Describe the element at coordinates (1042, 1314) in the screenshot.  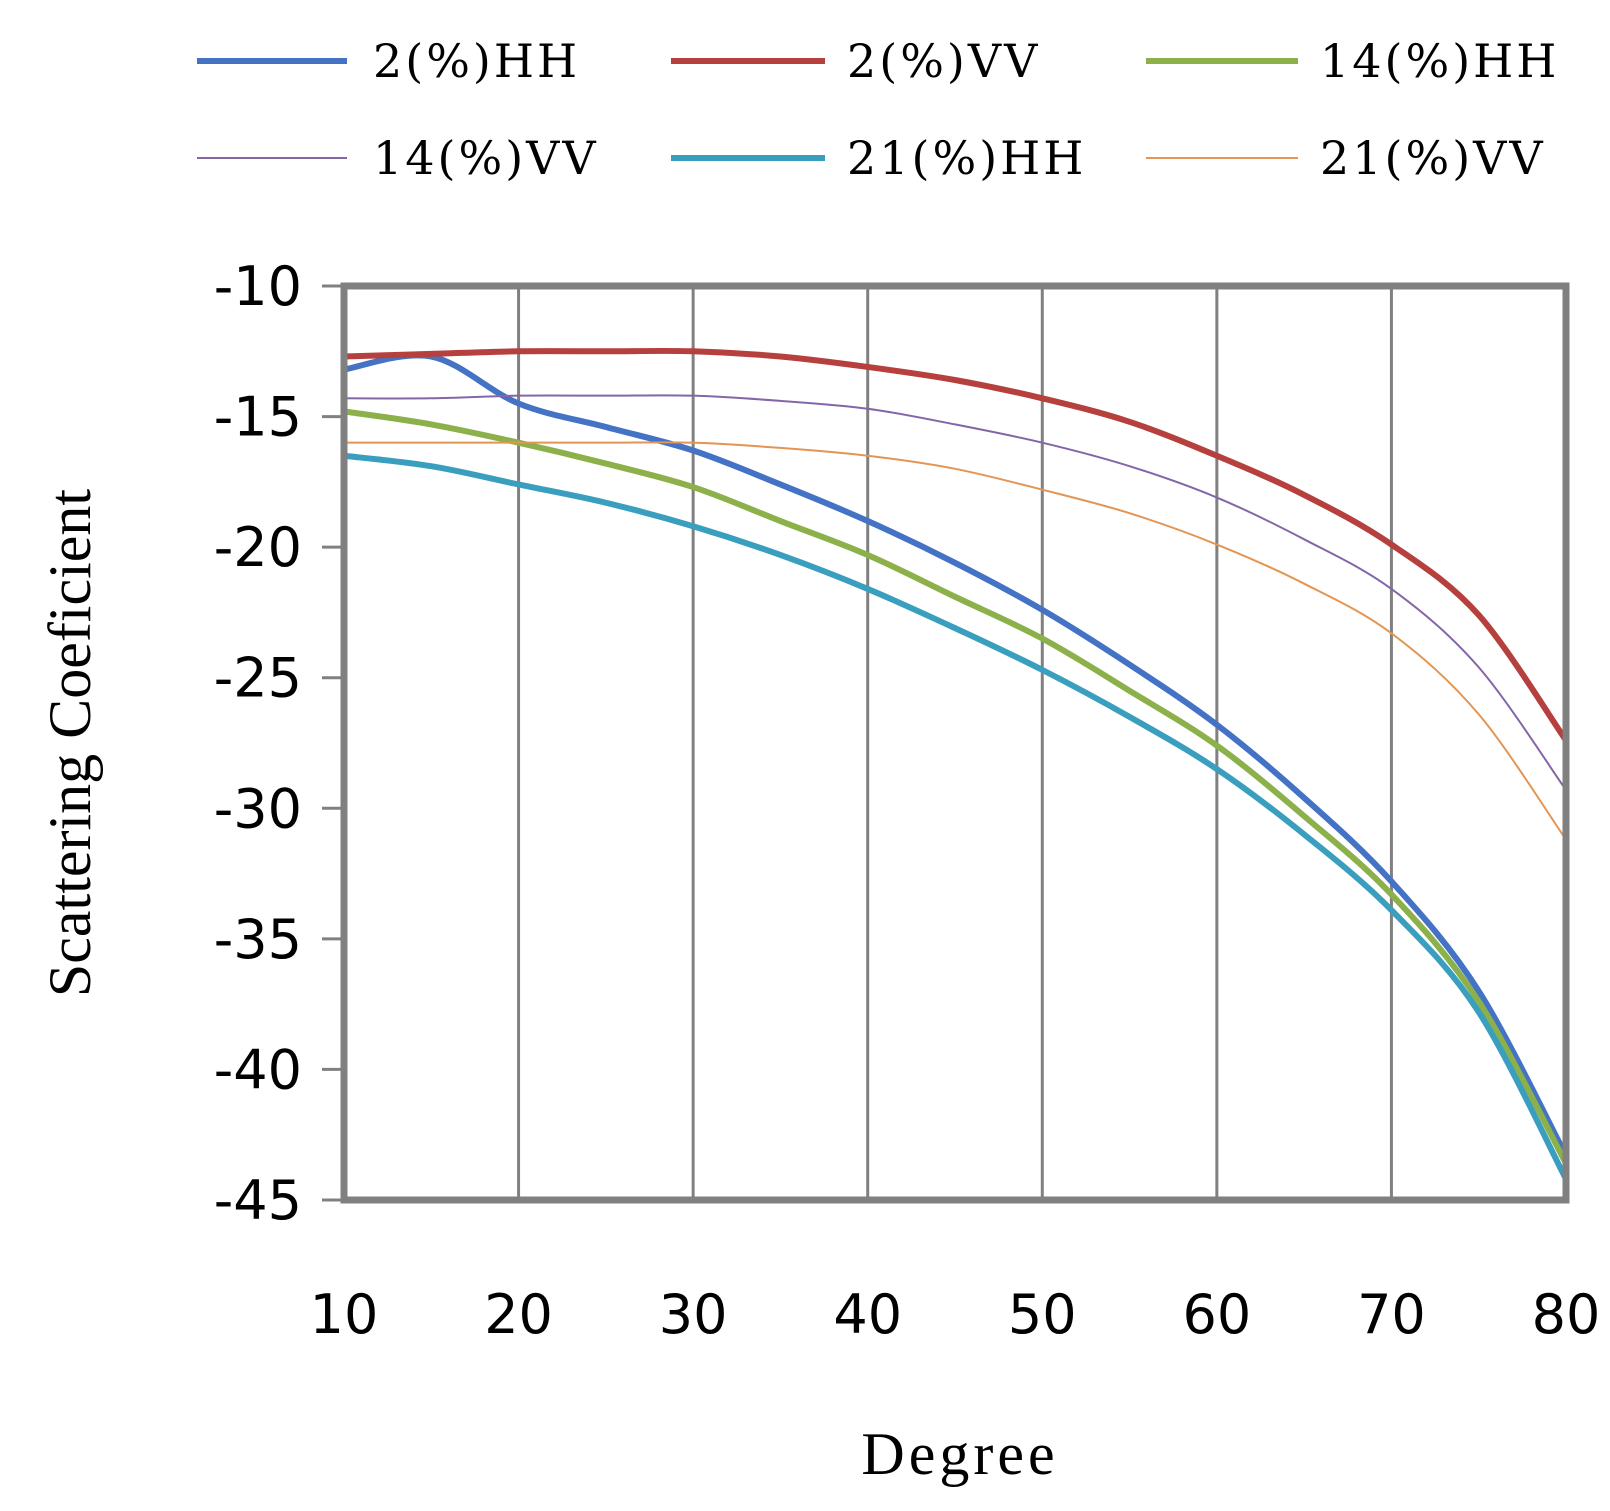
I see `x-tick-label: 50` at that location.